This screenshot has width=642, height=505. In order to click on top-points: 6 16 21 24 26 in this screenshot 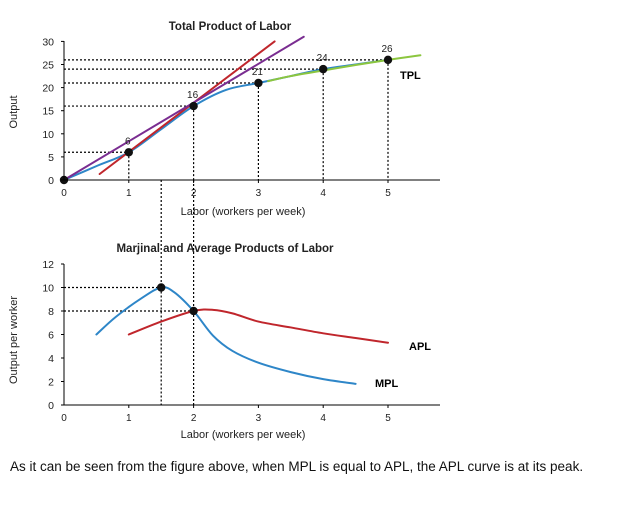, I will do `click(226, 114)`.